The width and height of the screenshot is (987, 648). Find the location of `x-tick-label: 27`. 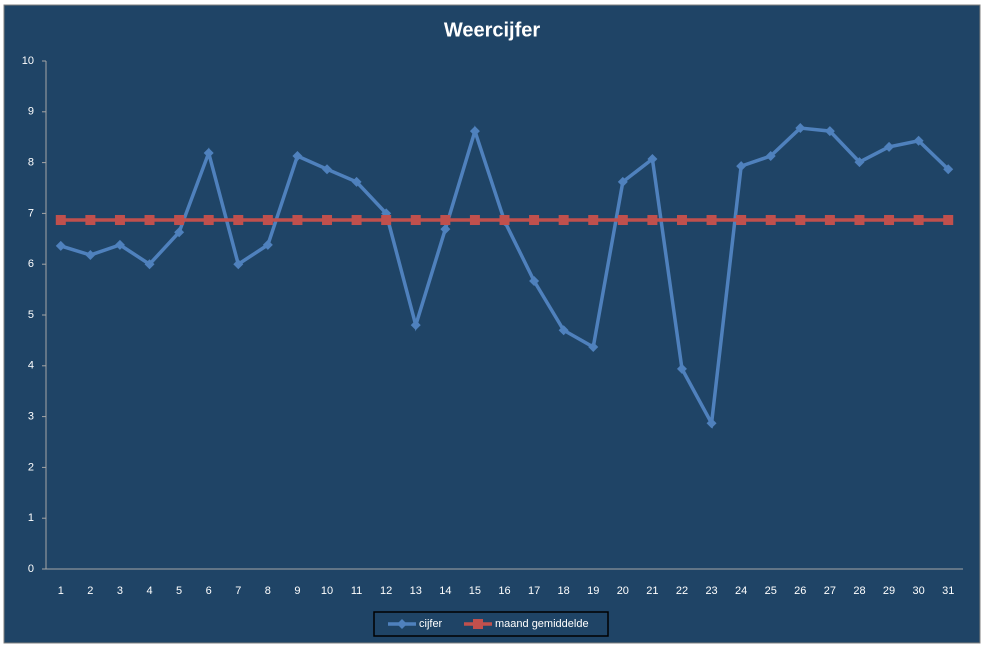

x-tick-label: 27 is located at coordinates (830, 591).